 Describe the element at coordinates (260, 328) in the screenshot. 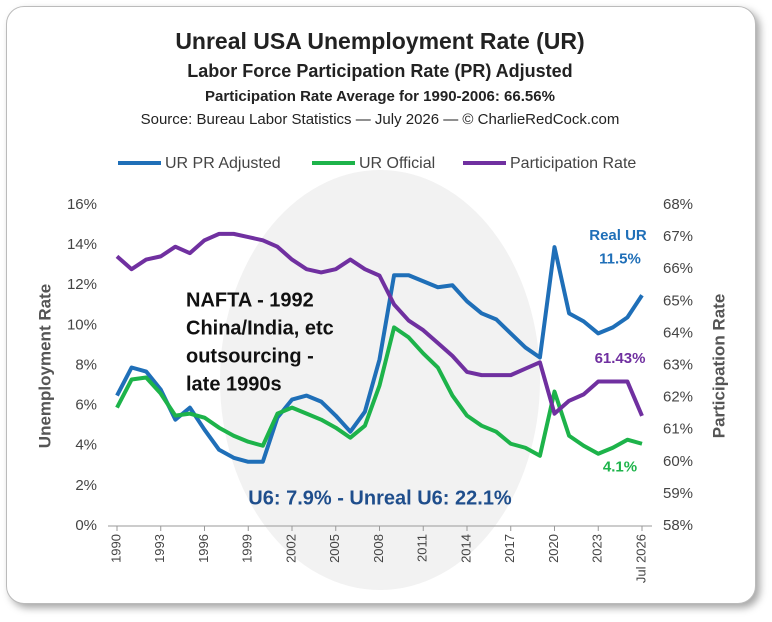

I see `annotation: China/India, etc` at that location.